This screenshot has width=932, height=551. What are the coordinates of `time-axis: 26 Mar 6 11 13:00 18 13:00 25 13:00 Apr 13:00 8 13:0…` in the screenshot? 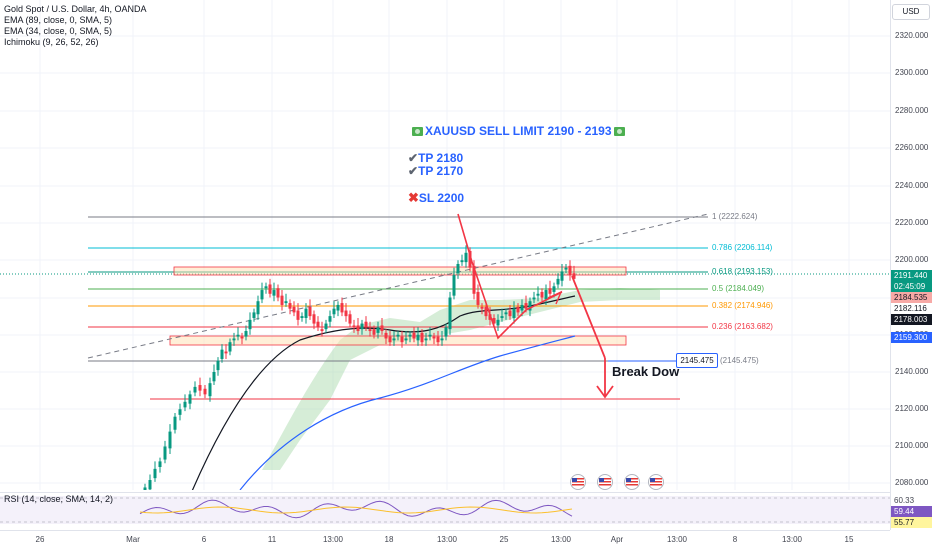 It's located at (445, 540).